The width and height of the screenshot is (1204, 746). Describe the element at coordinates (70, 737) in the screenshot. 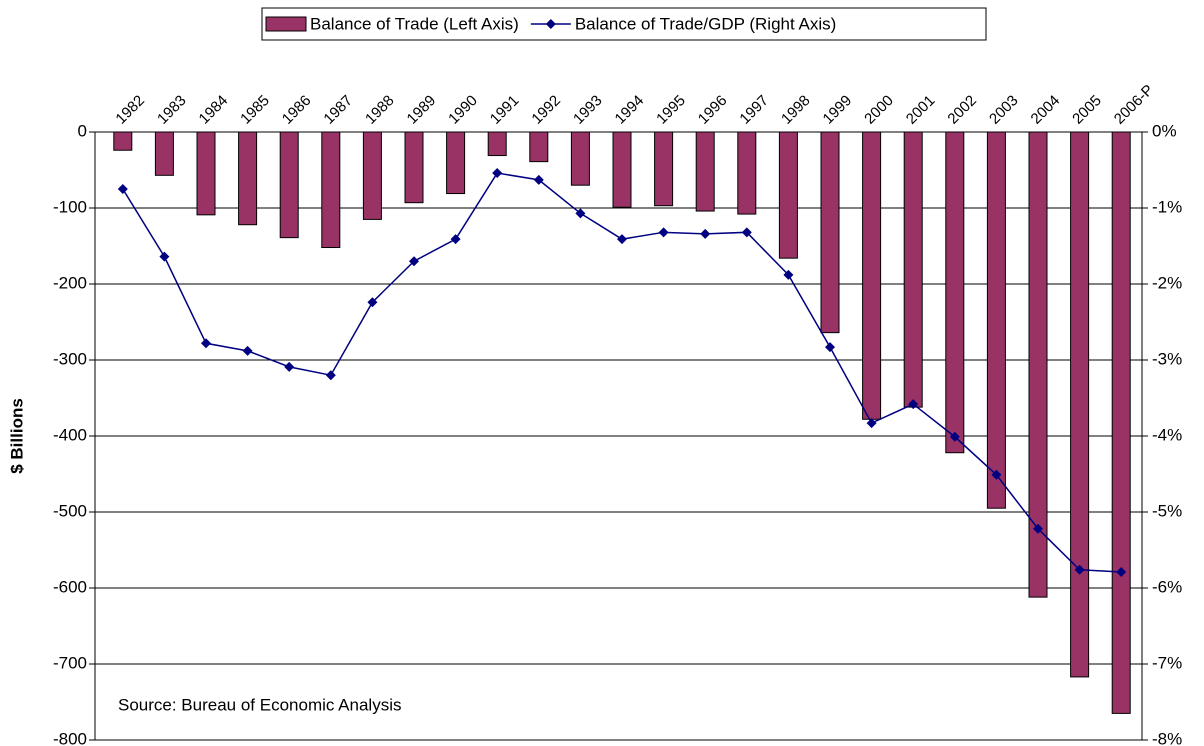

I see `y-tick-label: -800` at that location.